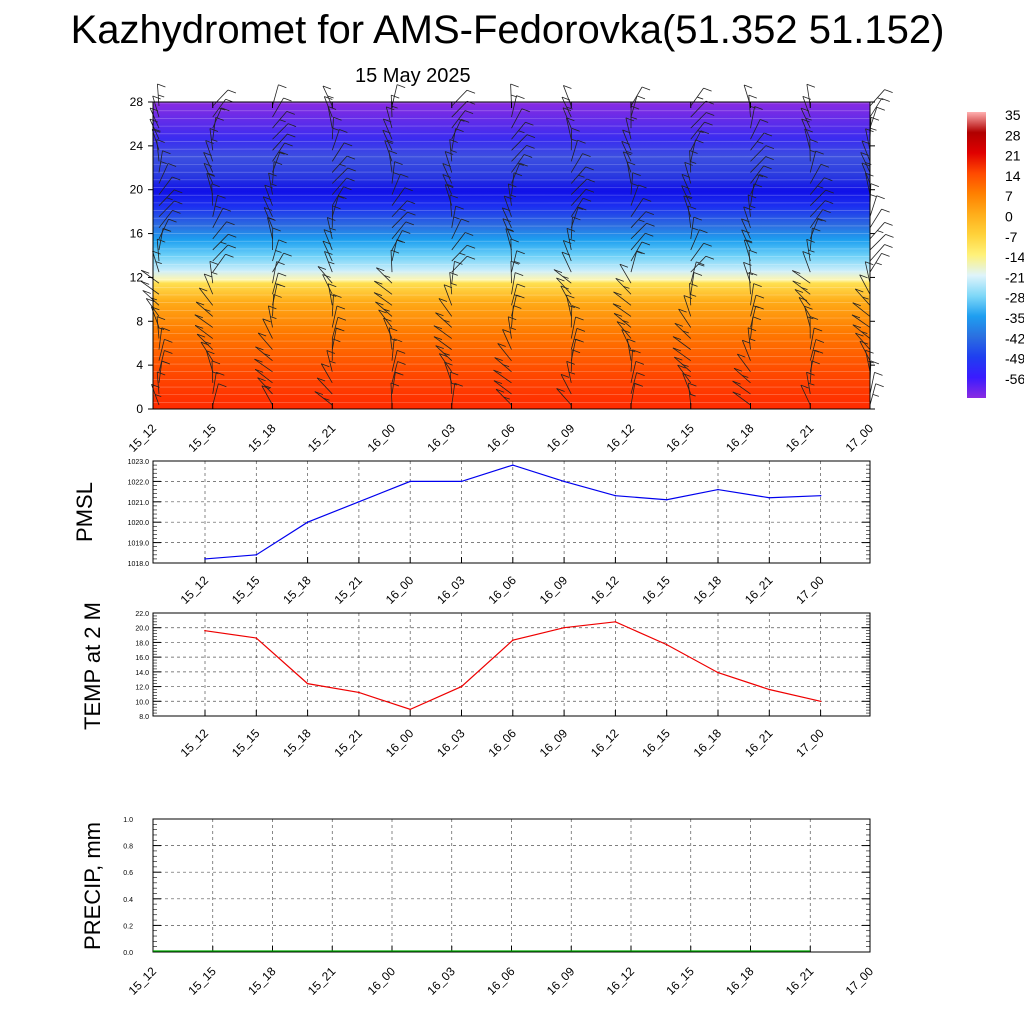 The width and height of the screenshot is (1024, 1024). Describe the element at coordinates (297, 590) in the screenshot. I see `x-tick-label: 15_18` at that location.